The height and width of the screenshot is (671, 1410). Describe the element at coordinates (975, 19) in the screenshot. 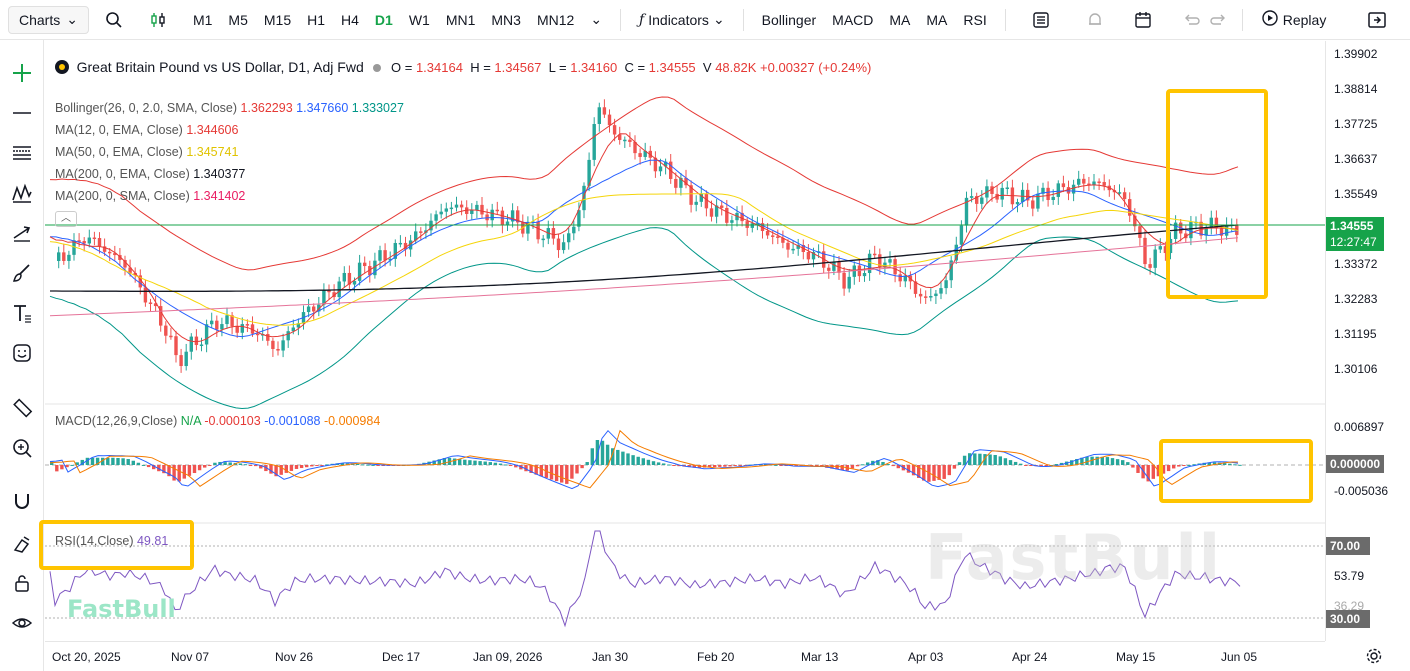

I see `rsi-button: RSI` at that location.